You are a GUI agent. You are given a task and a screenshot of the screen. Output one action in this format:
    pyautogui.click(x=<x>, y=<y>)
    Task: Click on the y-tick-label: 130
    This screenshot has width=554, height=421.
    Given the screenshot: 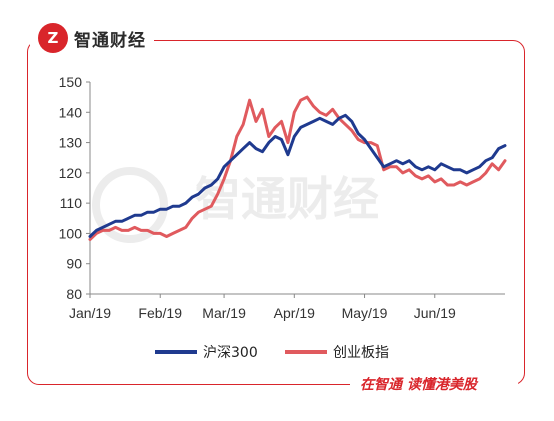 What is the action you would take?
    pyautogui.click(x=71, y=143)
    